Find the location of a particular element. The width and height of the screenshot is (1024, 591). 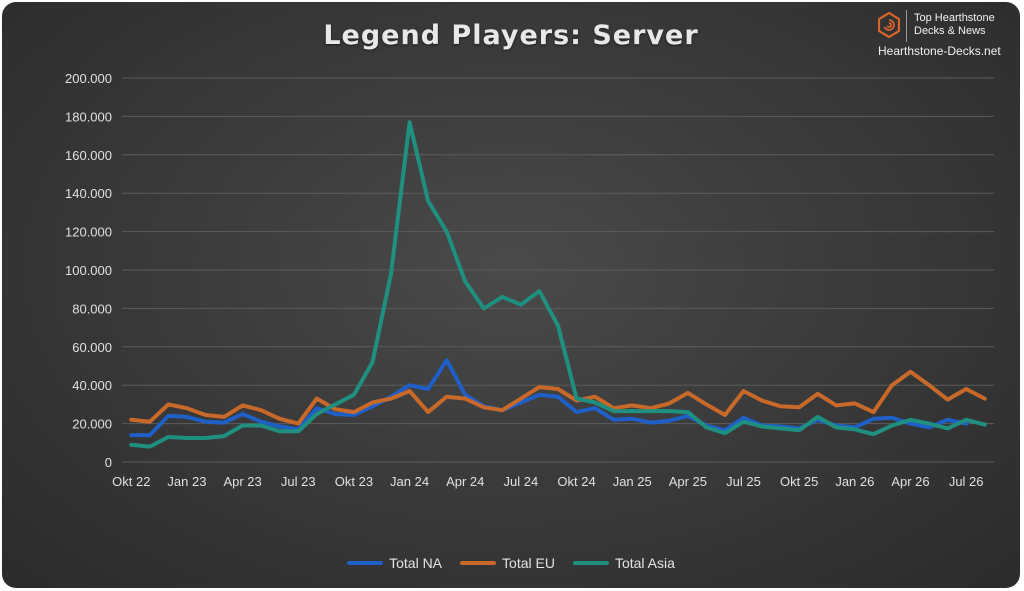

brand-url: Hearthstone-Decks.net is located at coordinates (939, 51).